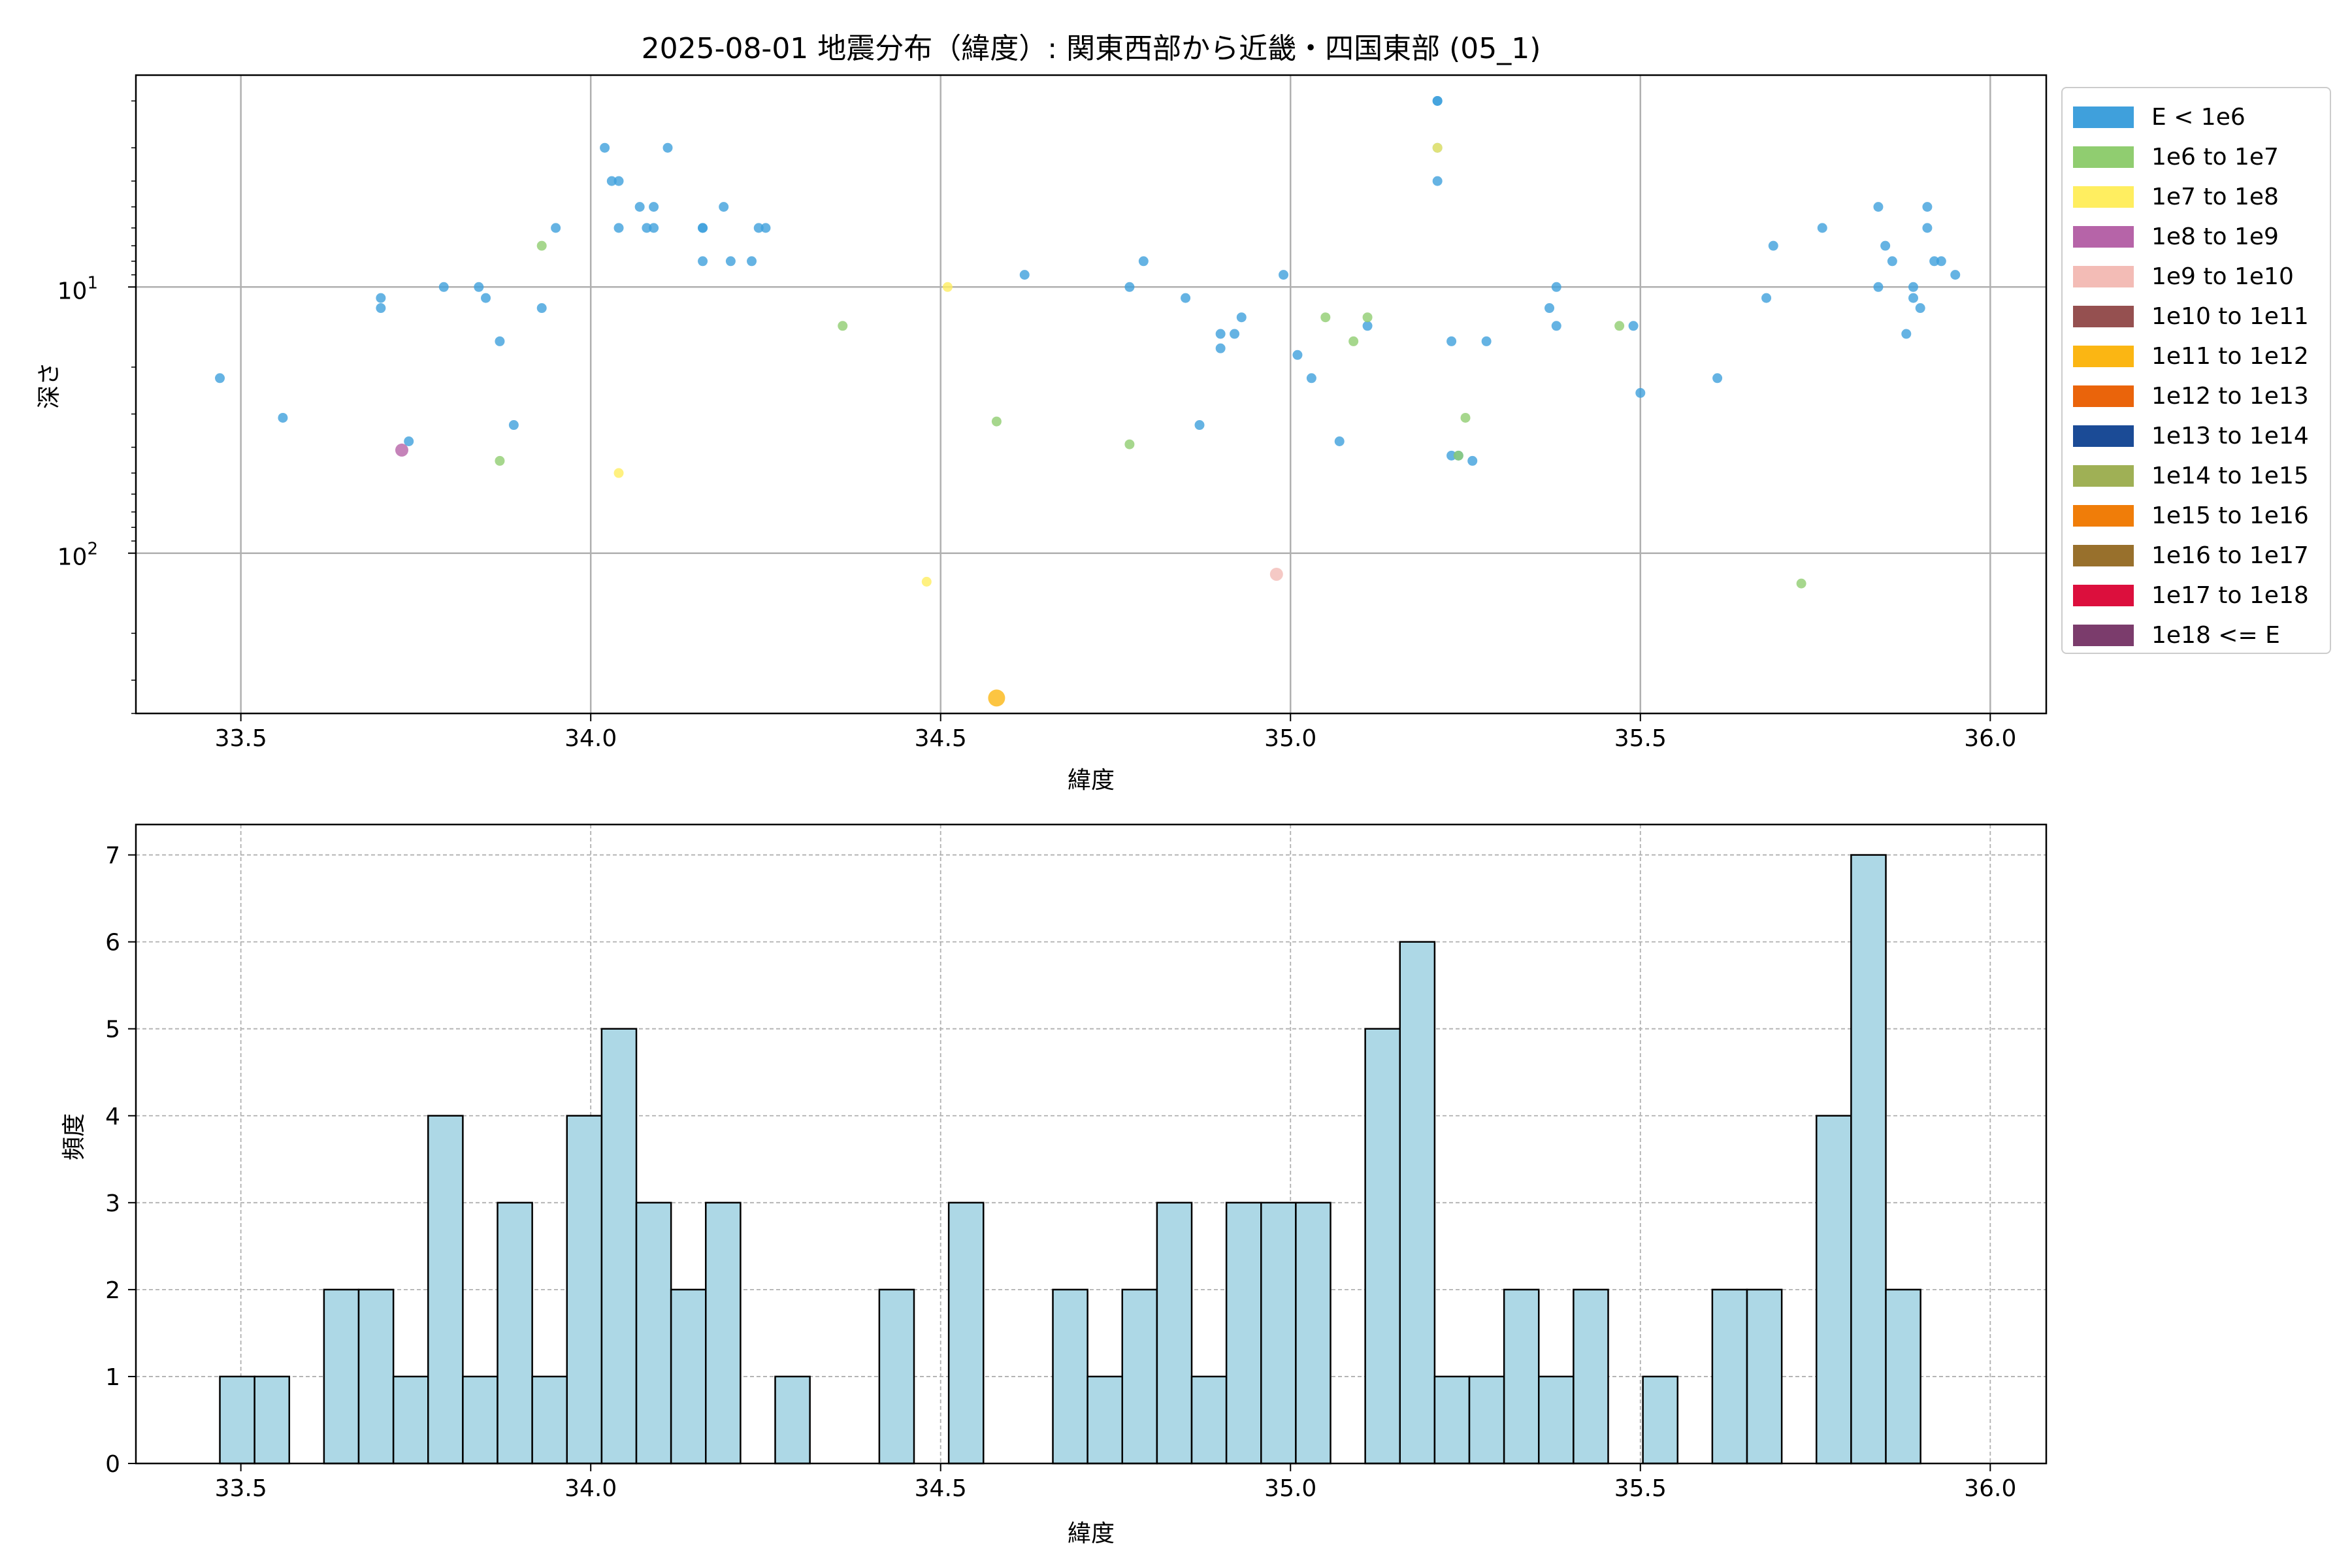 This screenshot has width=2352, height=1568. What do you see at coordinates (112, 943) in the screenshot?
I see `histogram-y-tick-label: 6` at bounding box center [112, 943].